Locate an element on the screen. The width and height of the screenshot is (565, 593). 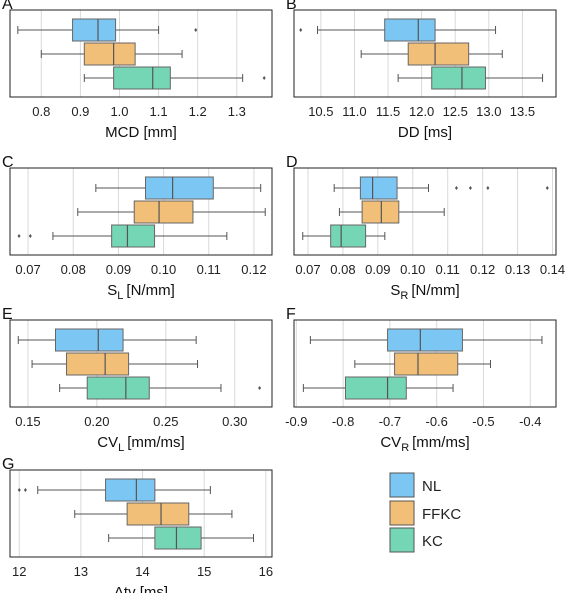
tick-label: 0.07 is located at coordinates (27, 269).